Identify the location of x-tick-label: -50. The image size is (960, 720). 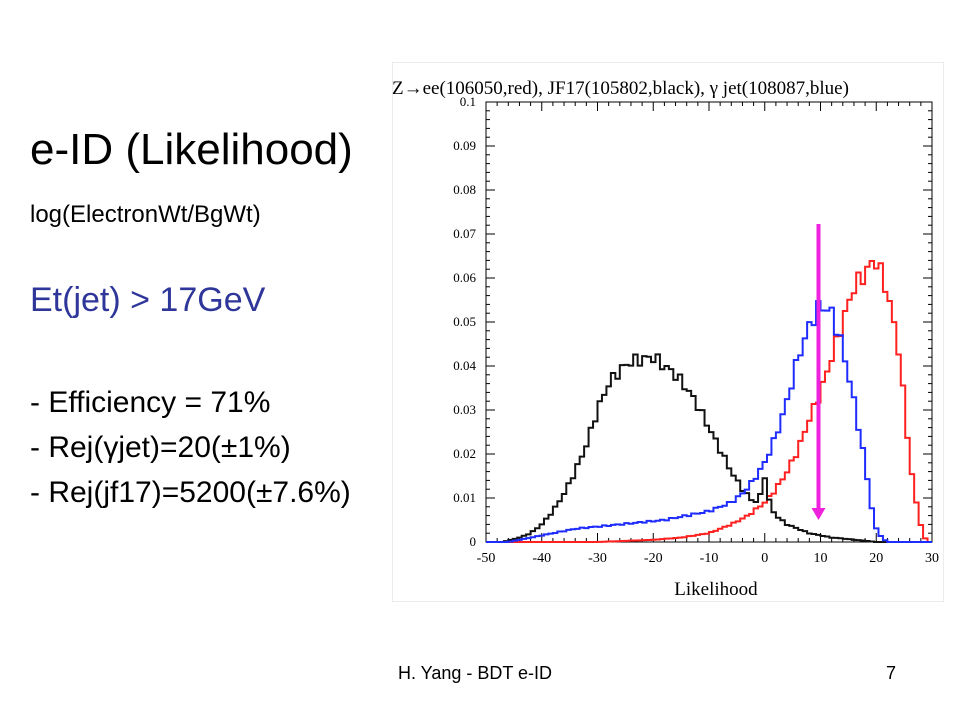
(486, 558).